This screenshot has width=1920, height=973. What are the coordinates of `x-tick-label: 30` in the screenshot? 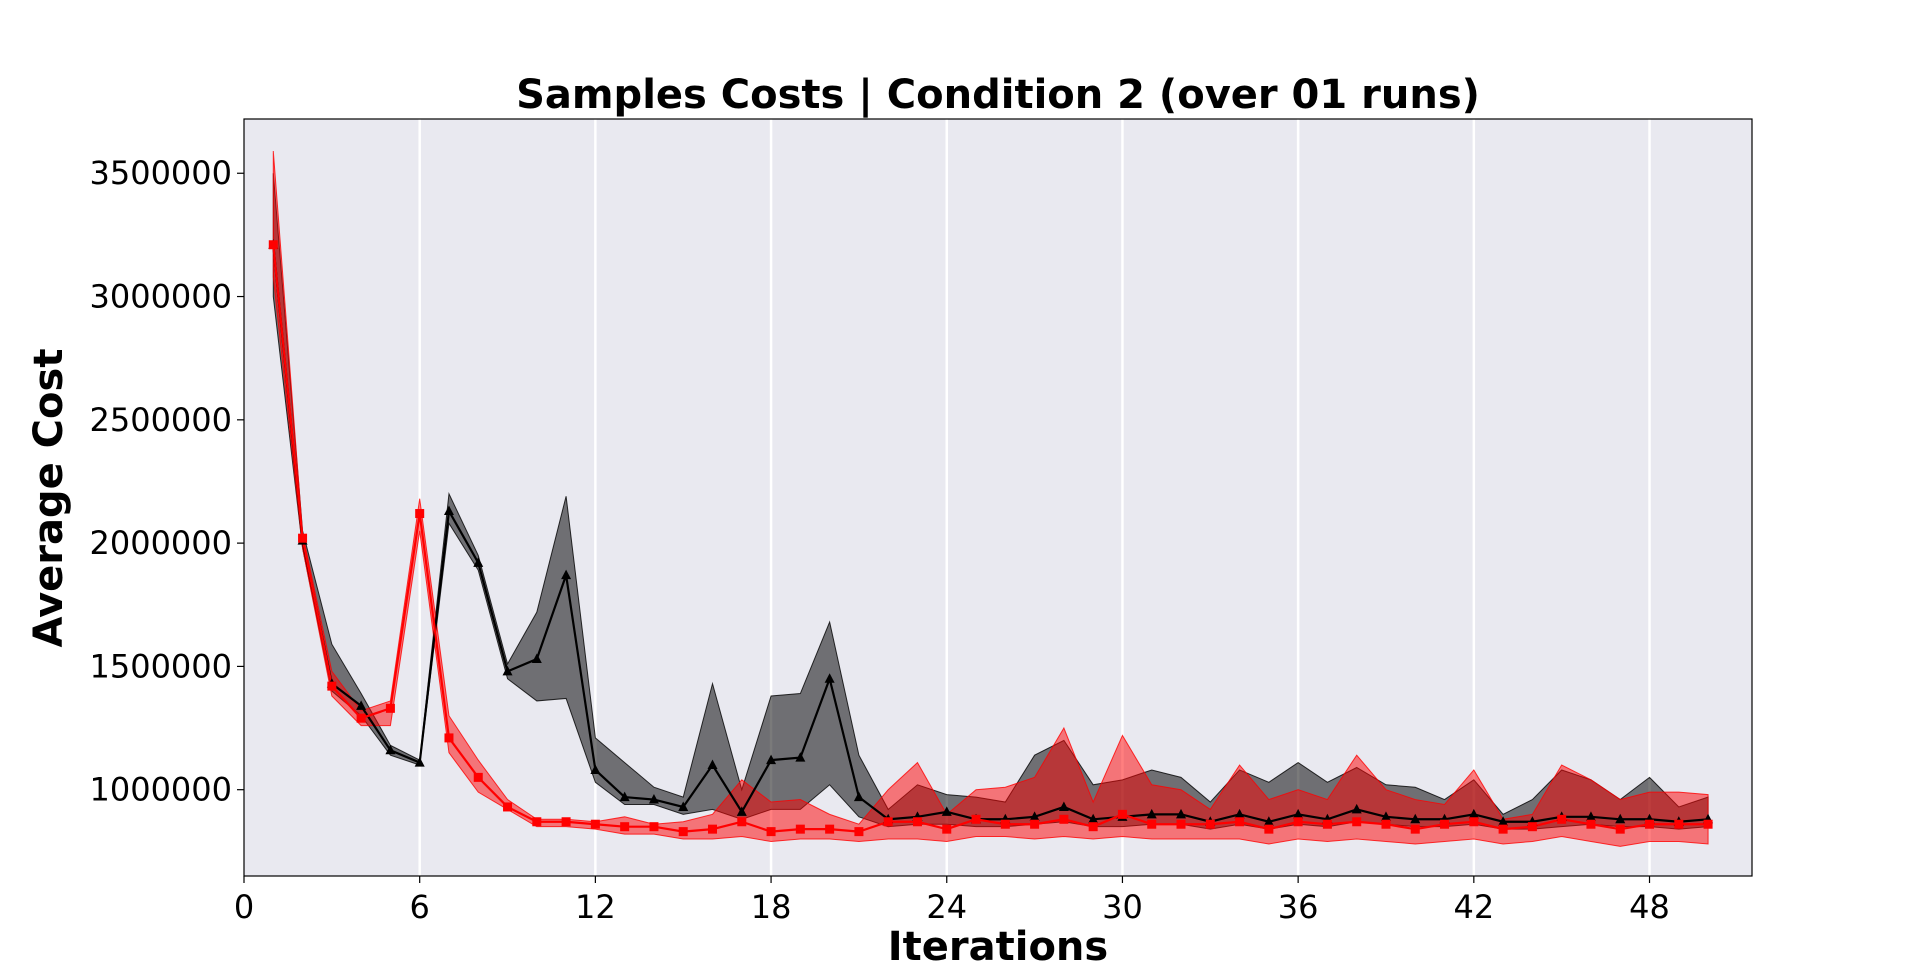 It's located at (1122, 907).